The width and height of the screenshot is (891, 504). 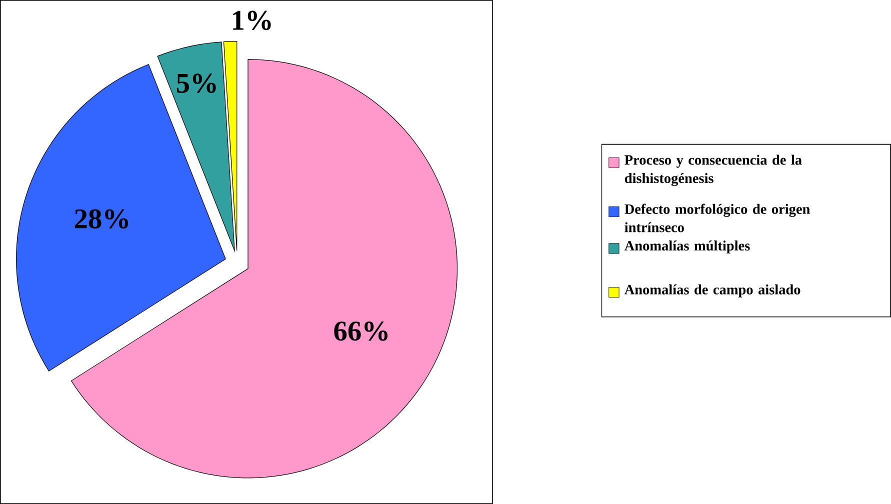 What do you see at coordinates (252, 20) in the screenshot?
I see `data-label: 1%` at bounding box center [252, 20].